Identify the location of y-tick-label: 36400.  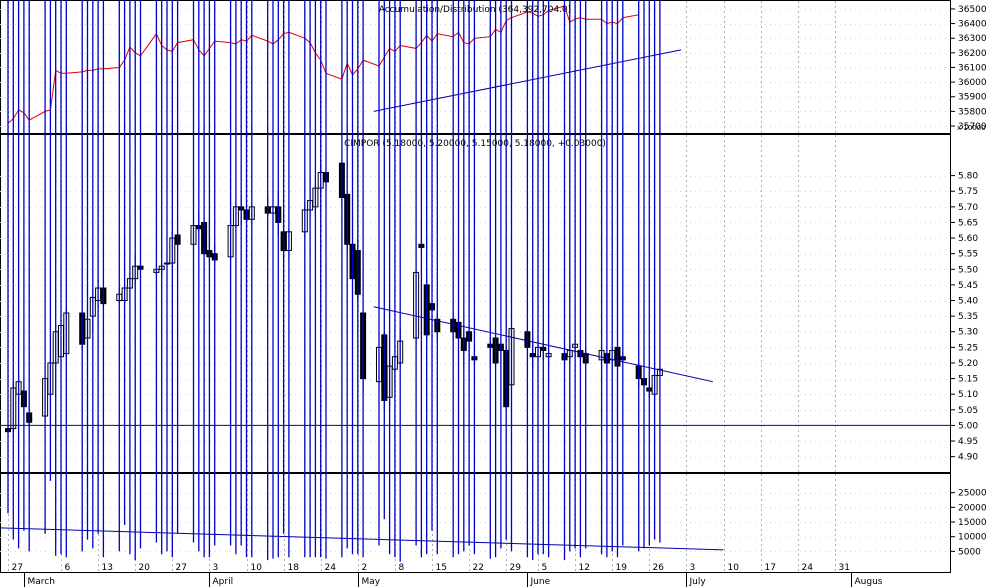
(972, 25).